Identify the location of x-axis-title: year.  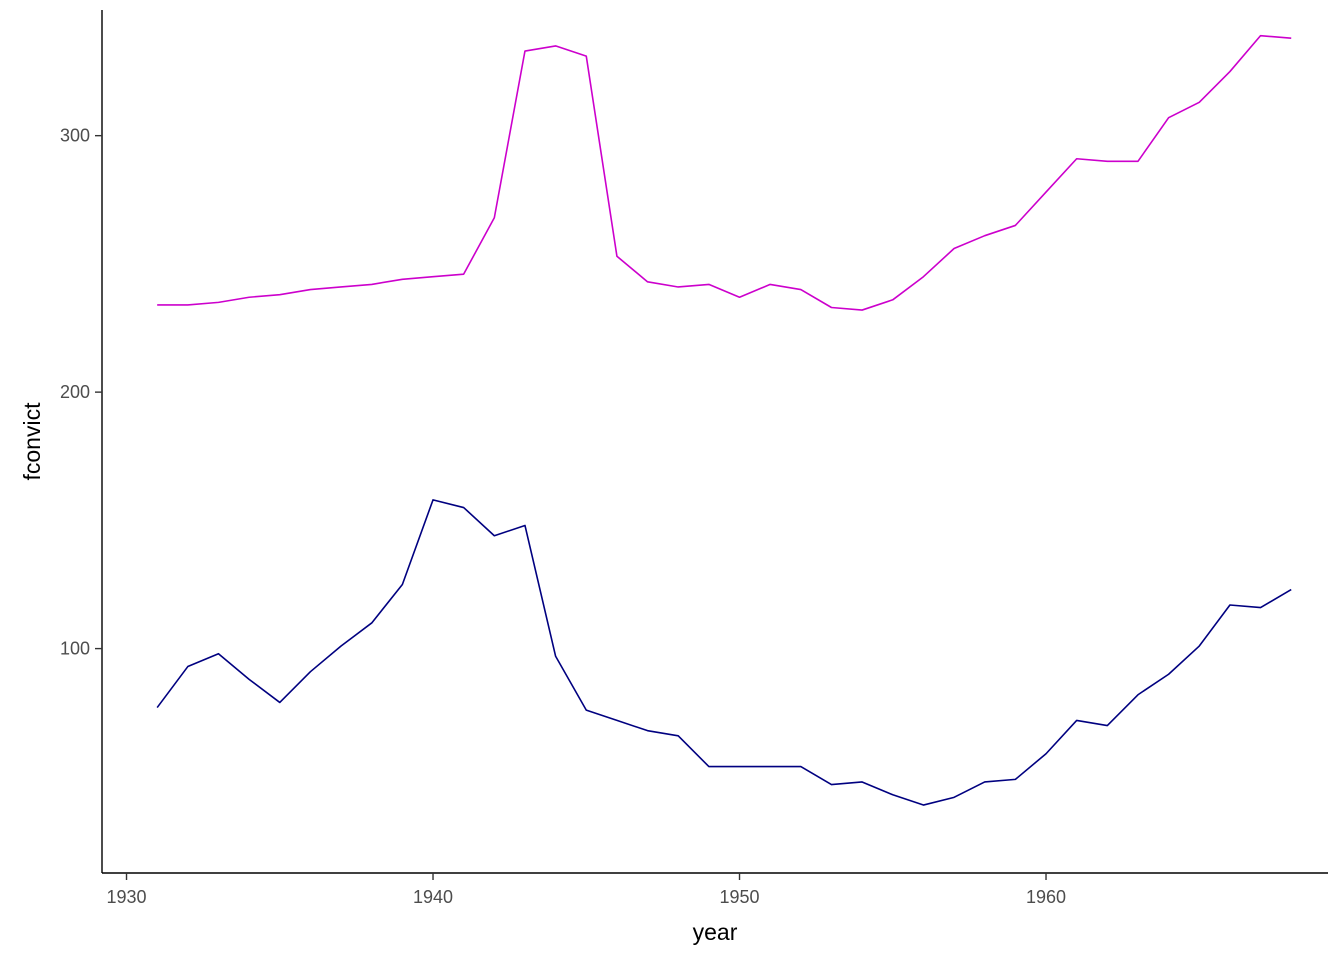
(715, 932).